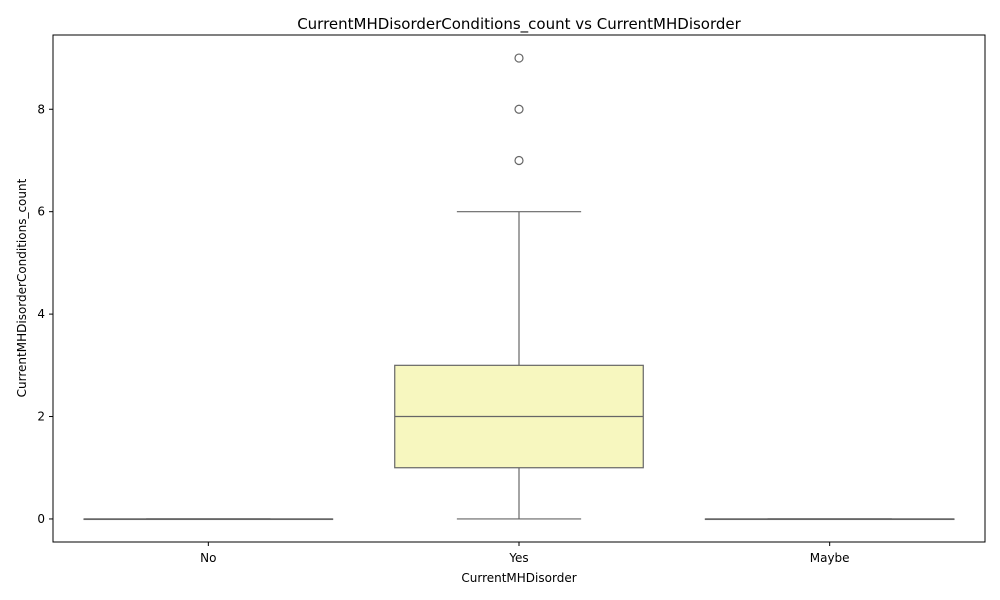  Describe the element at coordinates (41, 519) in the screenshot. I see `y-tick-label: 0` at that location.